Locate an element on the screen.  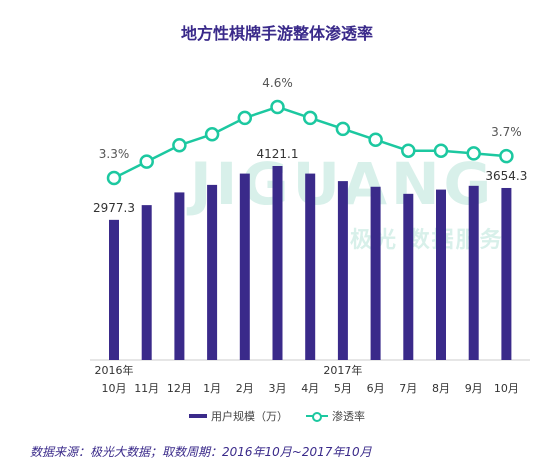
legend-bar-label: 用户规模（万） is located at coordinates (249, 416).